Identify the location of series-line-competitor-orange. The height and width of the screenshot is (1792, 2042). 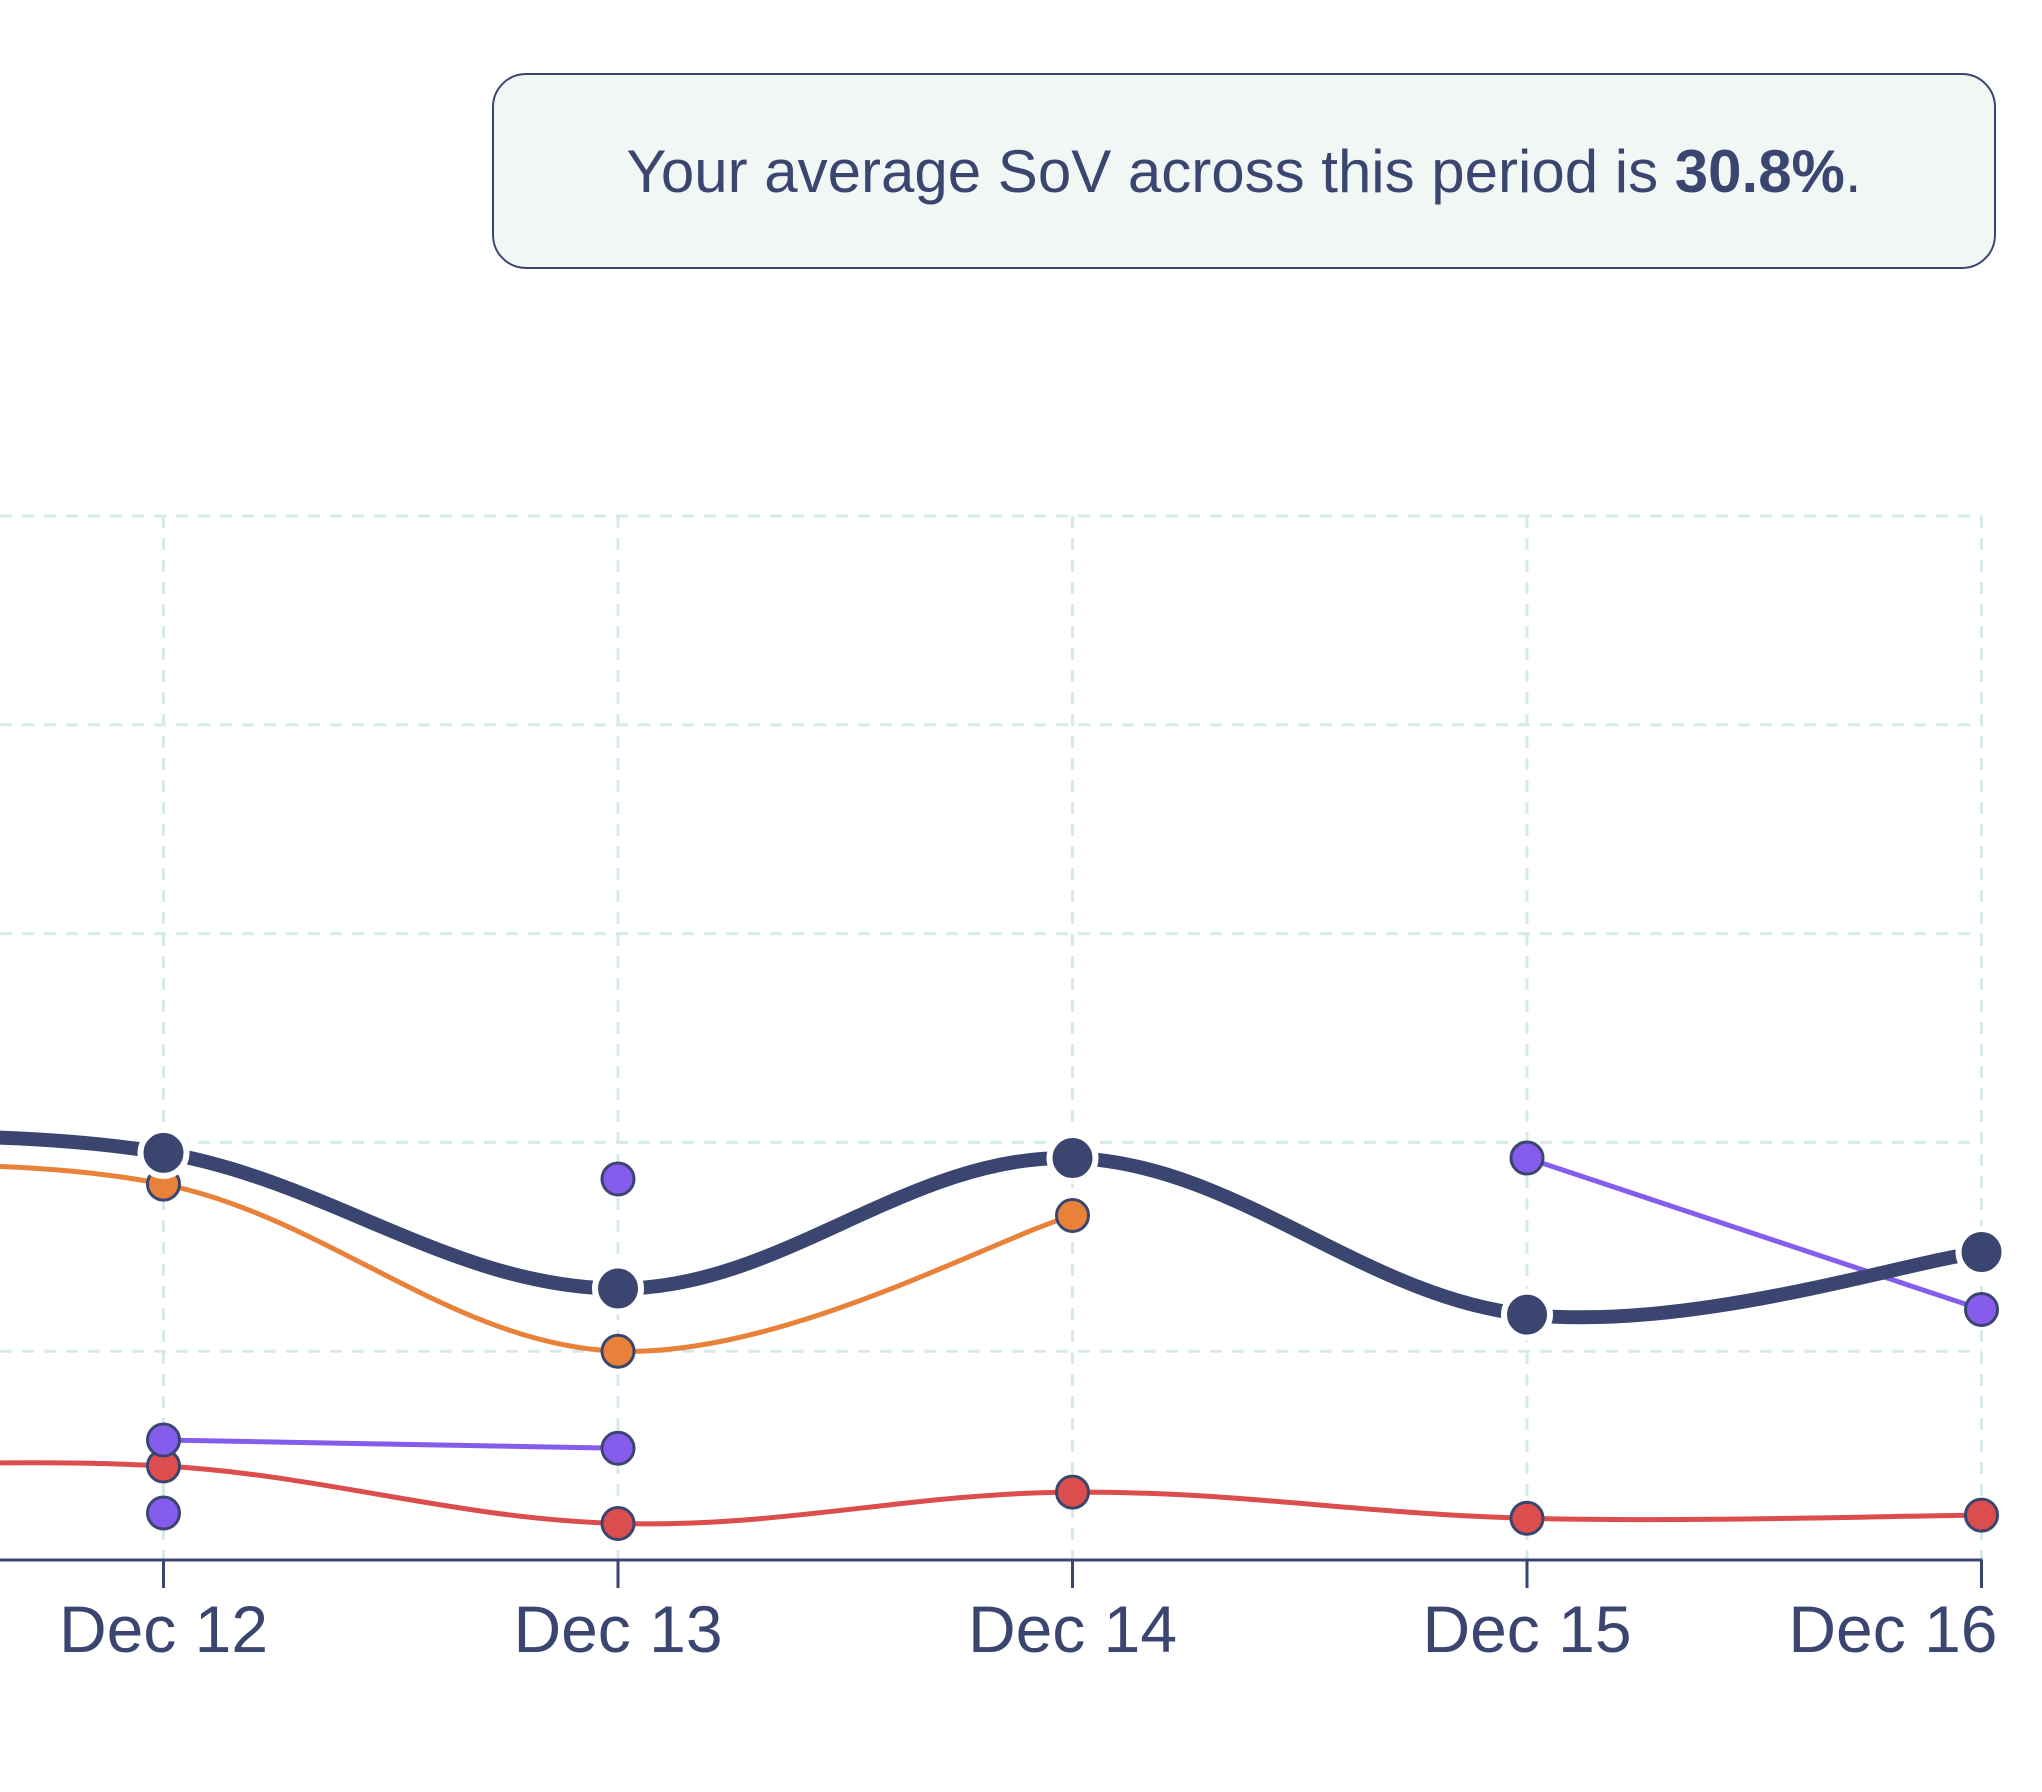
(537, 1258).